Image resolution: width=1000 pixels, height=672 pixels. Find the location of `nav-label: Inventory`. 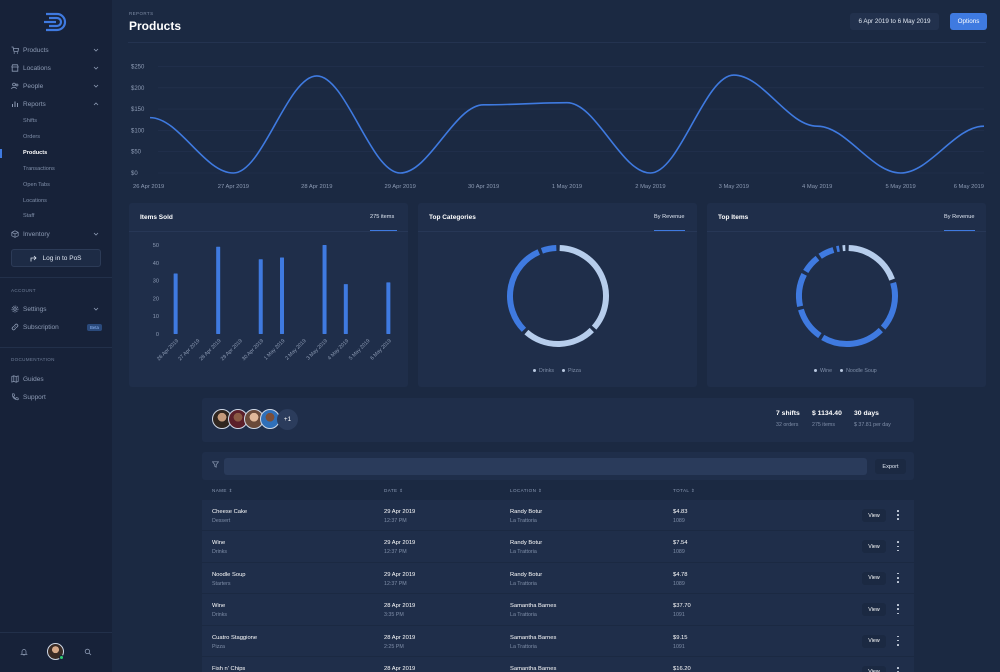

nav-label: Inventory is located at coordinates (36, 234).